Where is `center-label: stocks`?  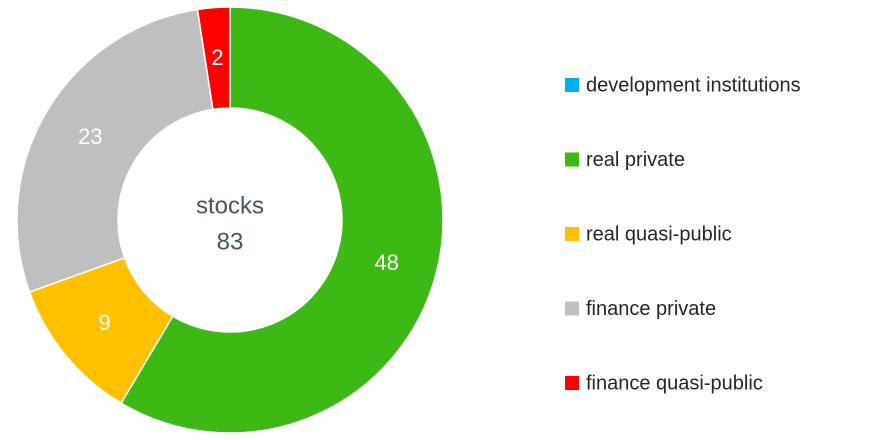 center-label: stocks is located at coordinates (230, 205).